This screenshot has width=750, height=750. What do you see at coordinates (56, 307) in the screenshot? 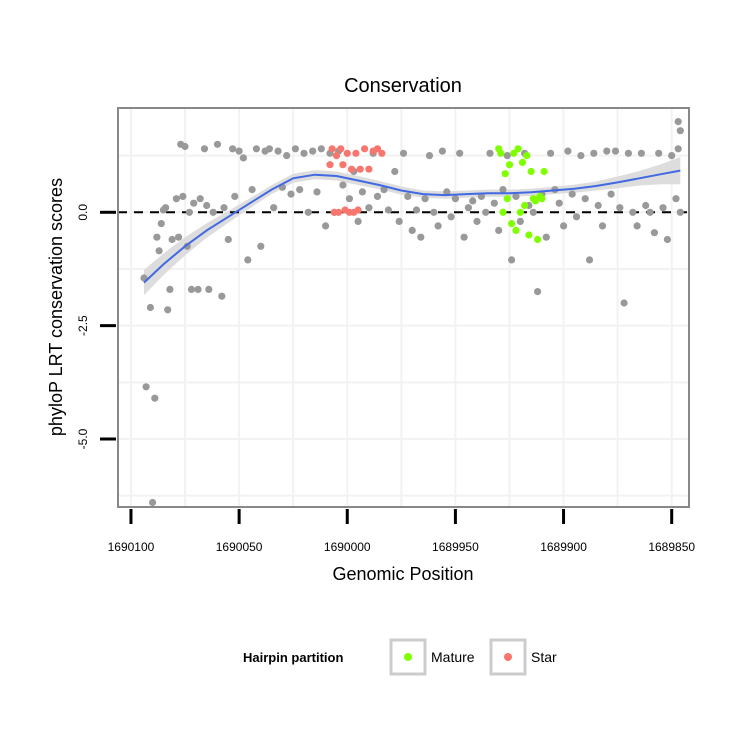
I see `y-axis-label: phyloP LRT conservation scores` at bounding box center [56, 307].